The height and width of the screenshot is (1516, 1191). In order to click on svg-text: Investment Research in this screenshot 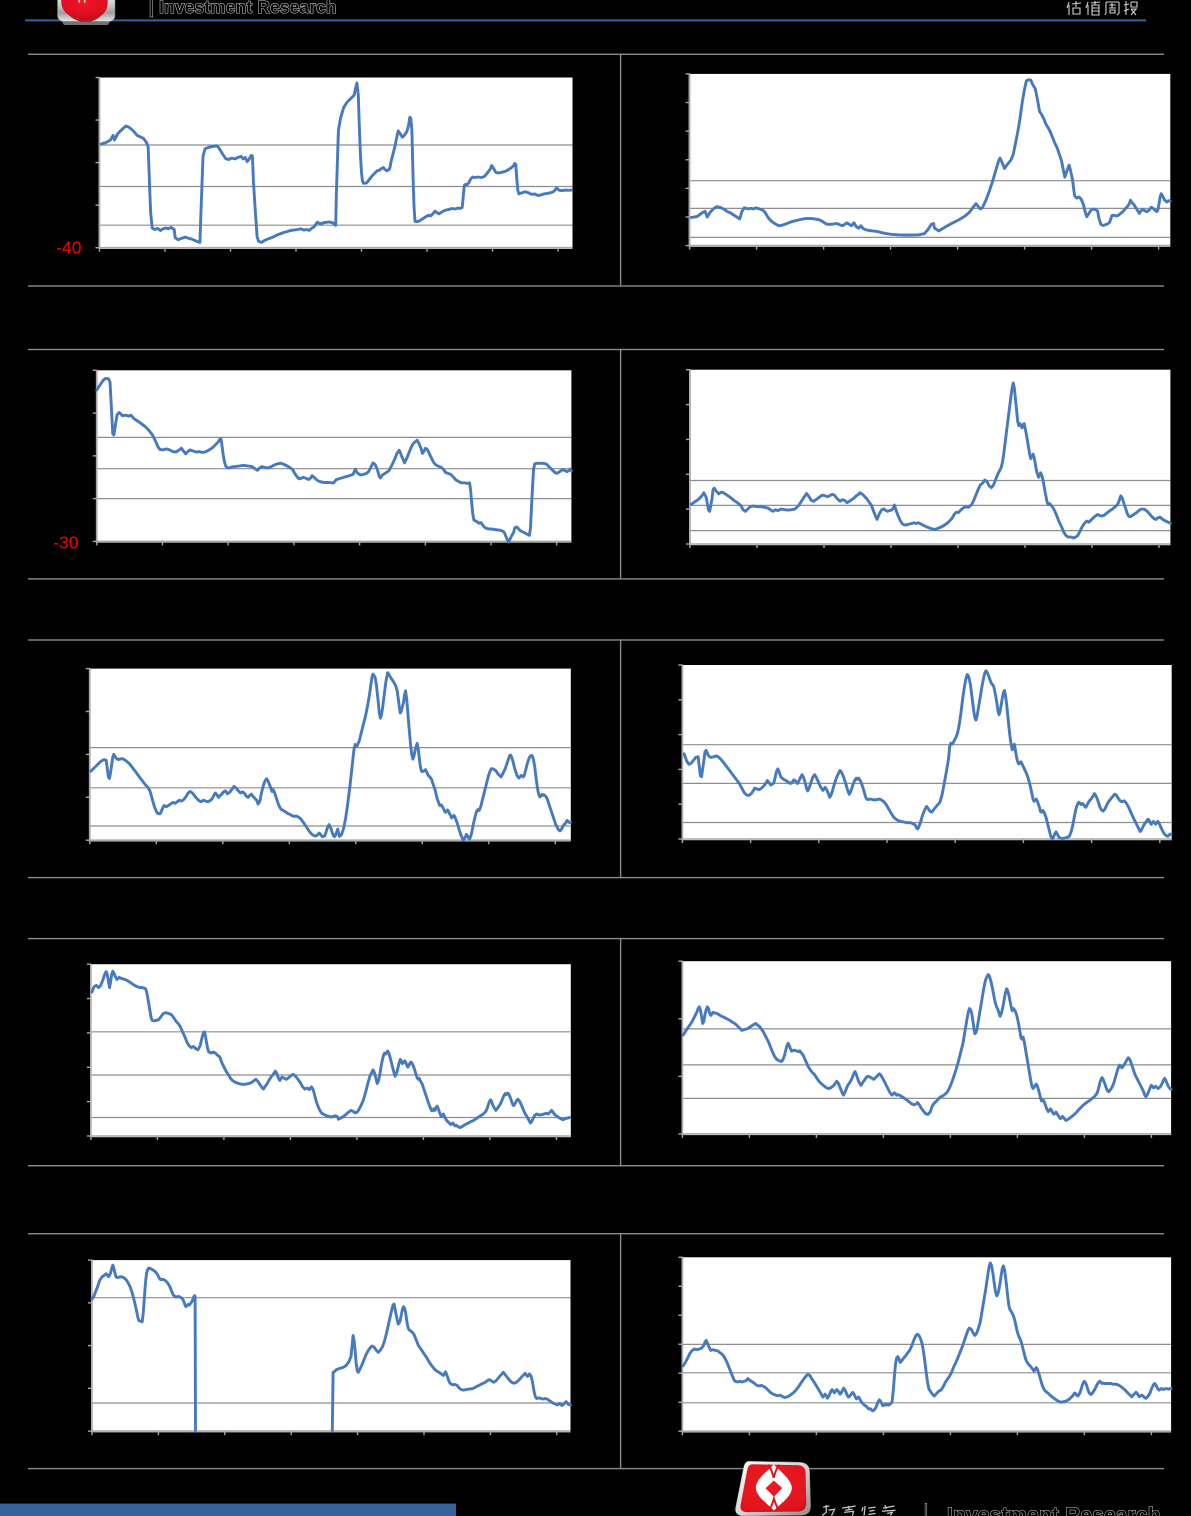, I will do `click(1054, 1510)`.